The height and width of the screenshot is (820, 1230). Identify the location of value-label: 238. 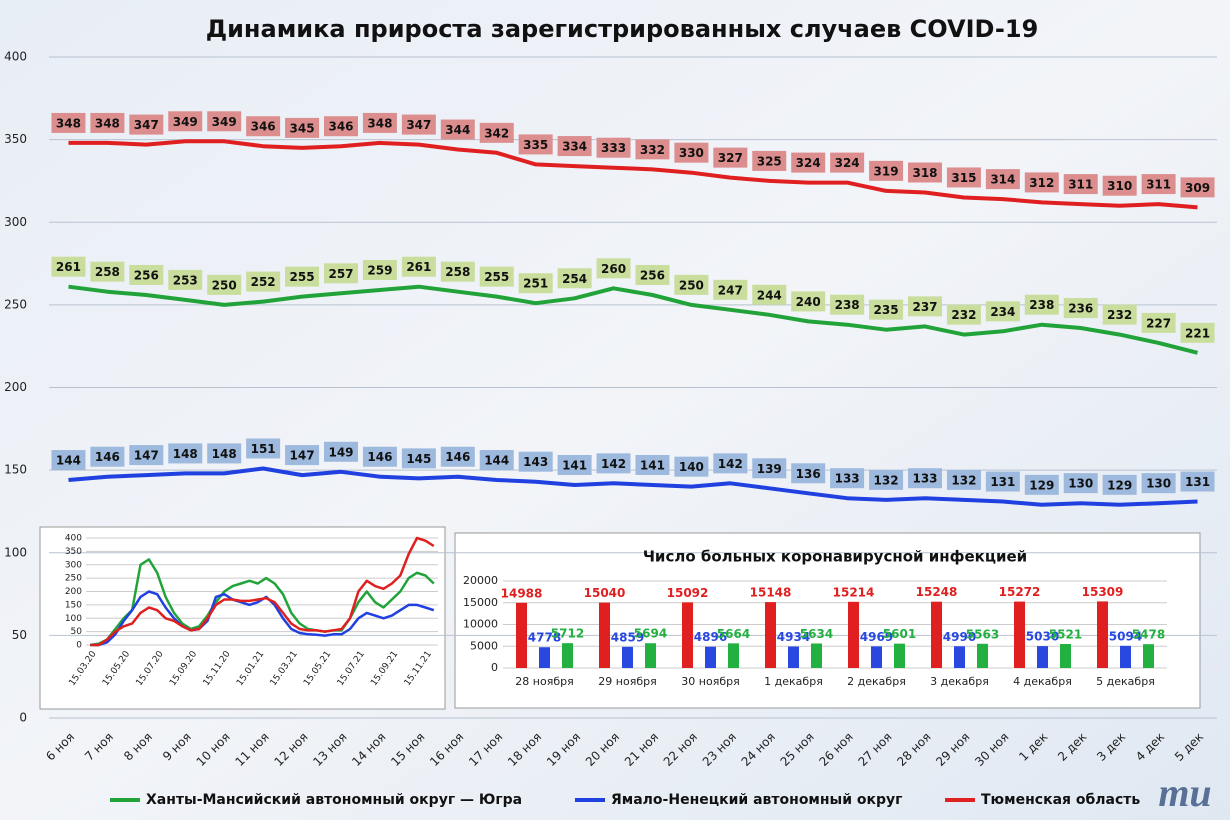
(1041, 305).